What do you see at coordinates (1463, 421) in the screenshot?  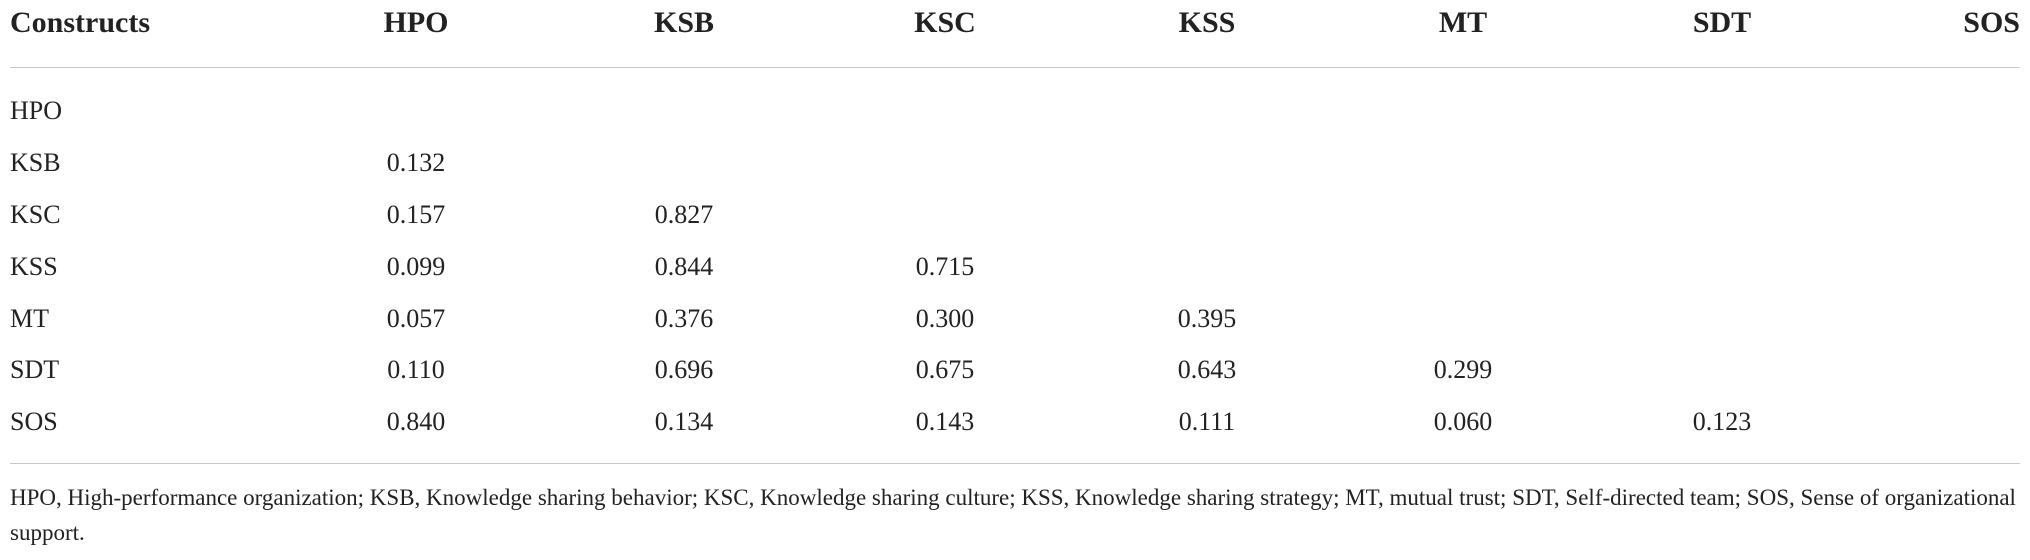 I see `cell-value: 0.060` at bounding box center [1463, 421].